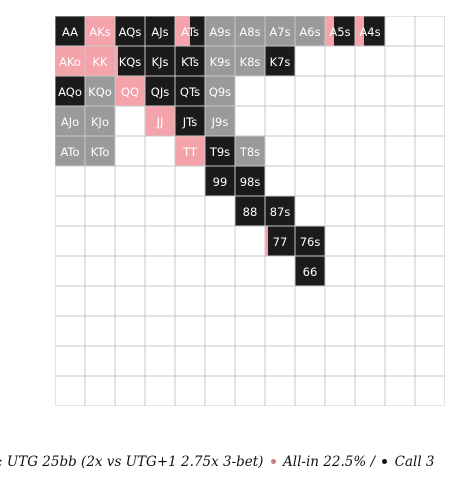 This screenshot has width=469, height=489. I want to click on hand-label: 77, so click(280, 242).